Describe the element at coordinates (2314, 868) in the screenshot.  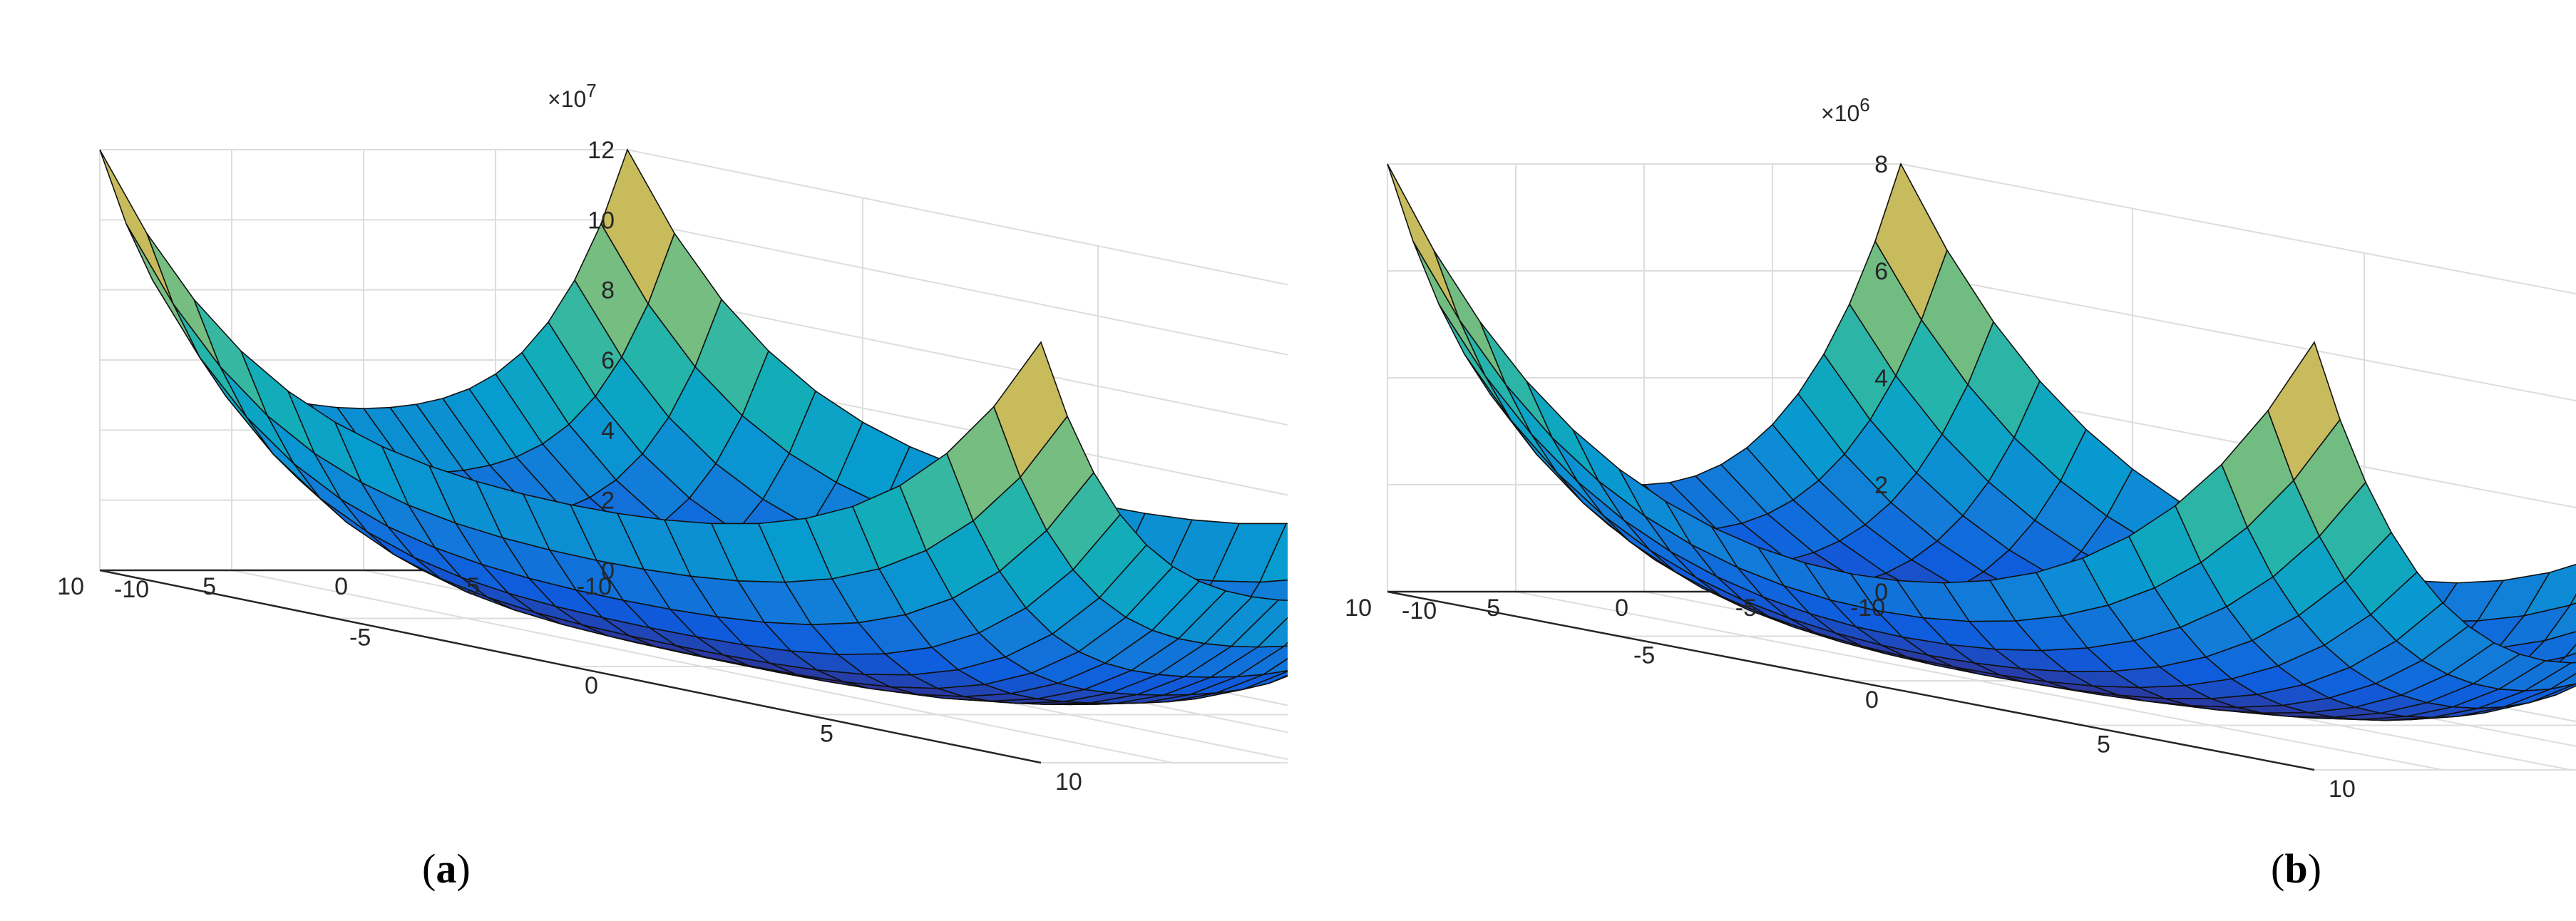
I see `caption-b-close: )` at that location.